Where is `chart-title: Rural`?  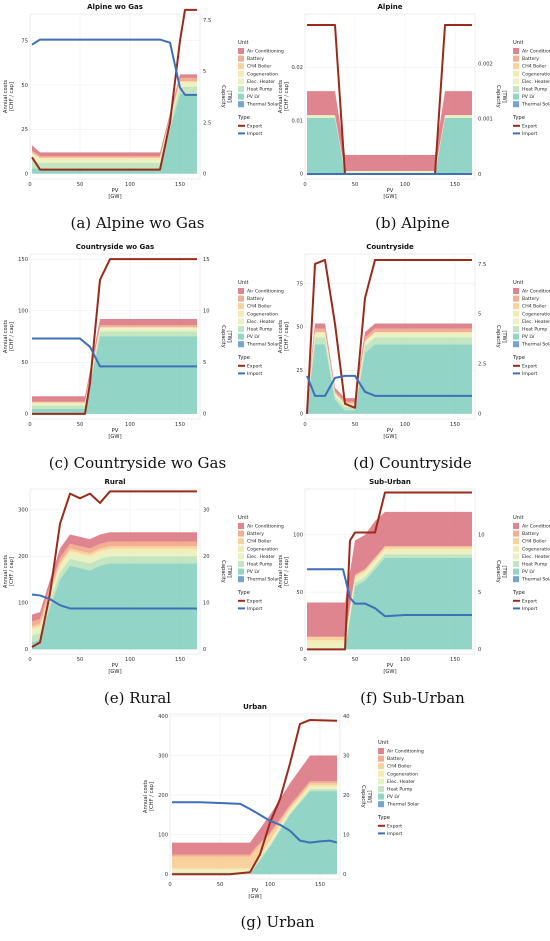 chart-title: Rural is located at coordinates (115, 482).